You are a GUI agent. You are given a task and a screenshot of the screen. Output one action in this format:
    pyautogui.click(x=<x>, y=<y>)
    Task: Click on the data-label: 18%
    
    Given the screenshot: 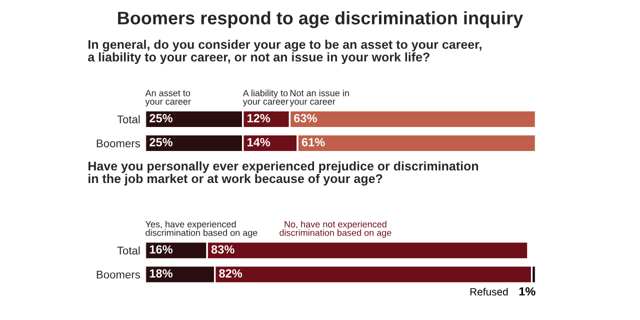 What is the action you would take?
    pyautogui.click(x=161, y=273)
    